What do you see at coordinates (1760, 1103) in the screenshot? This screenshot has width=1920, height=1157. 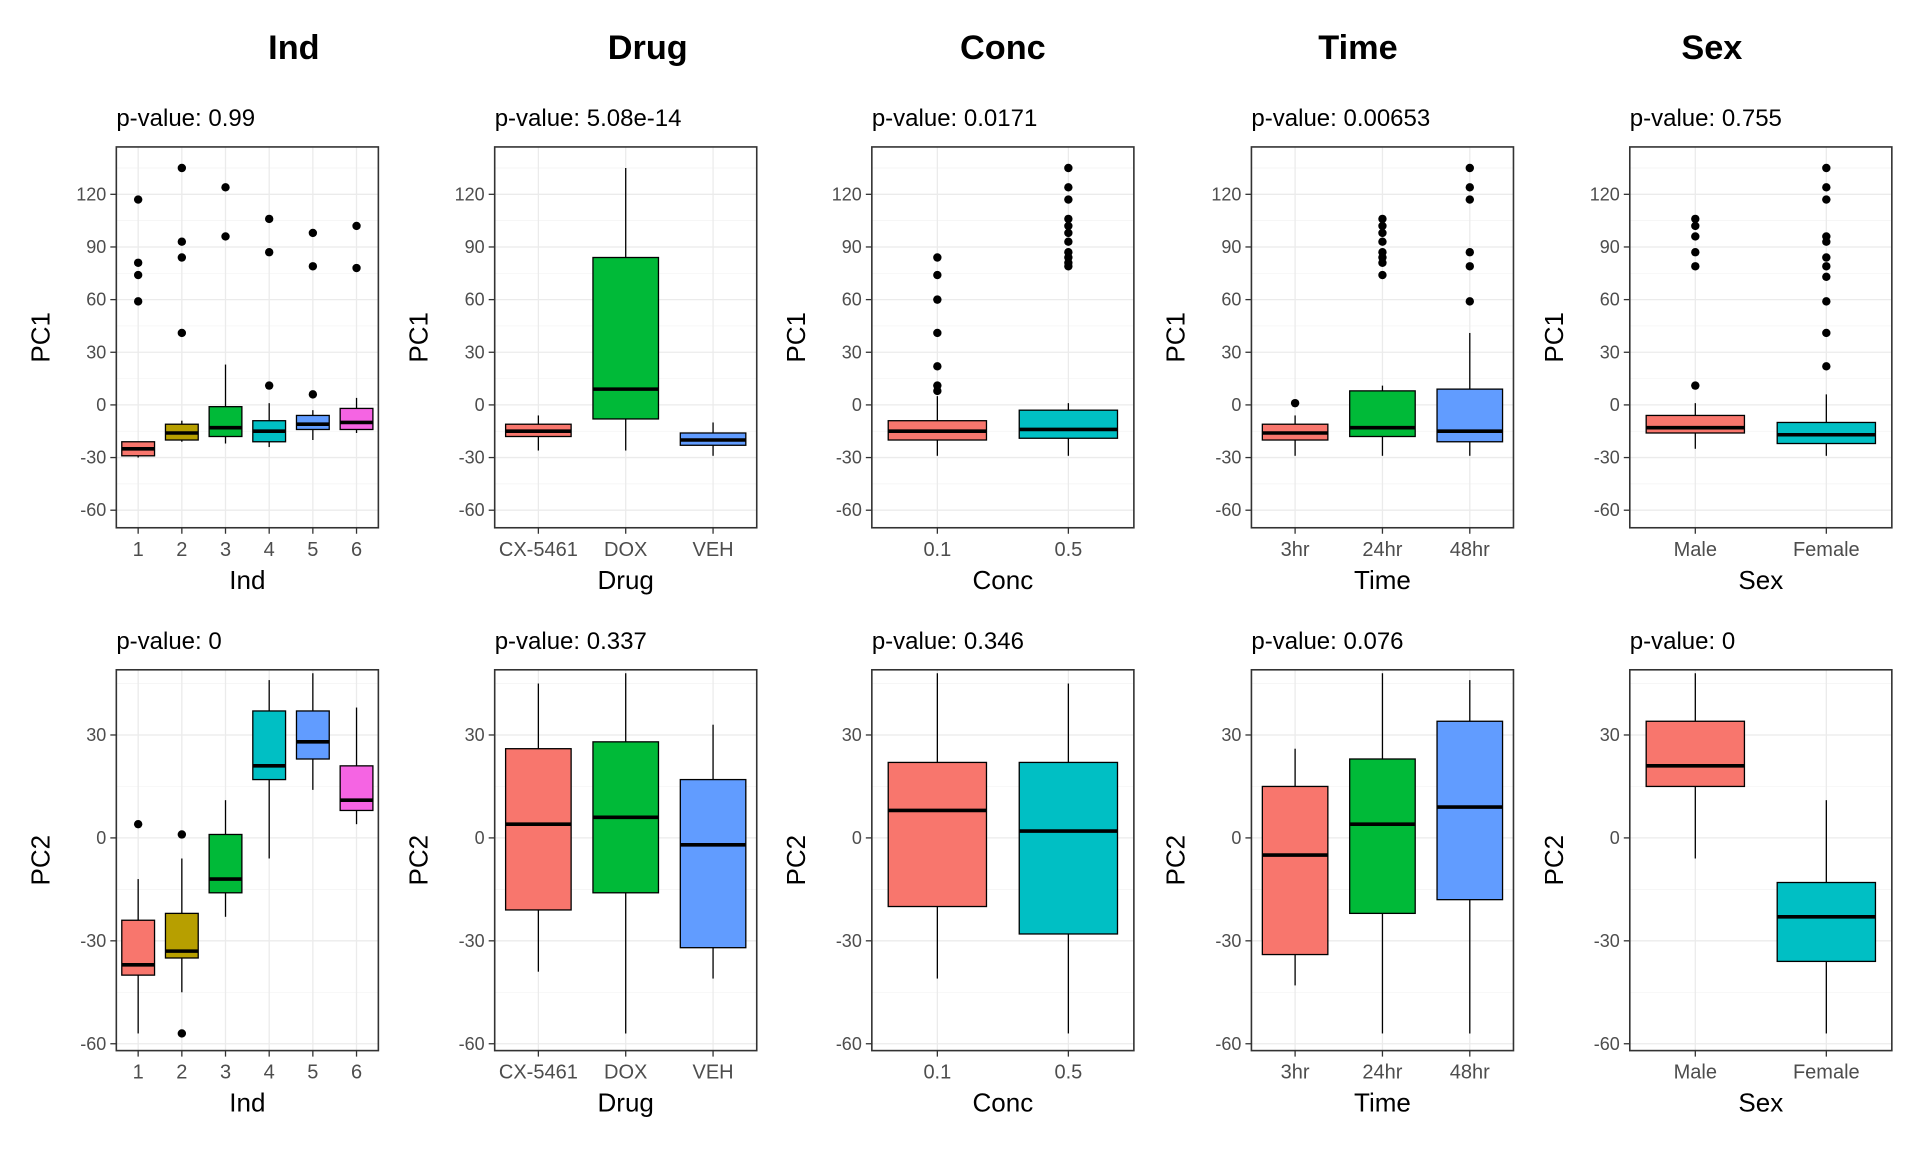 I see `x-axis-title: Sex` at bounding box center [1760, 1103].